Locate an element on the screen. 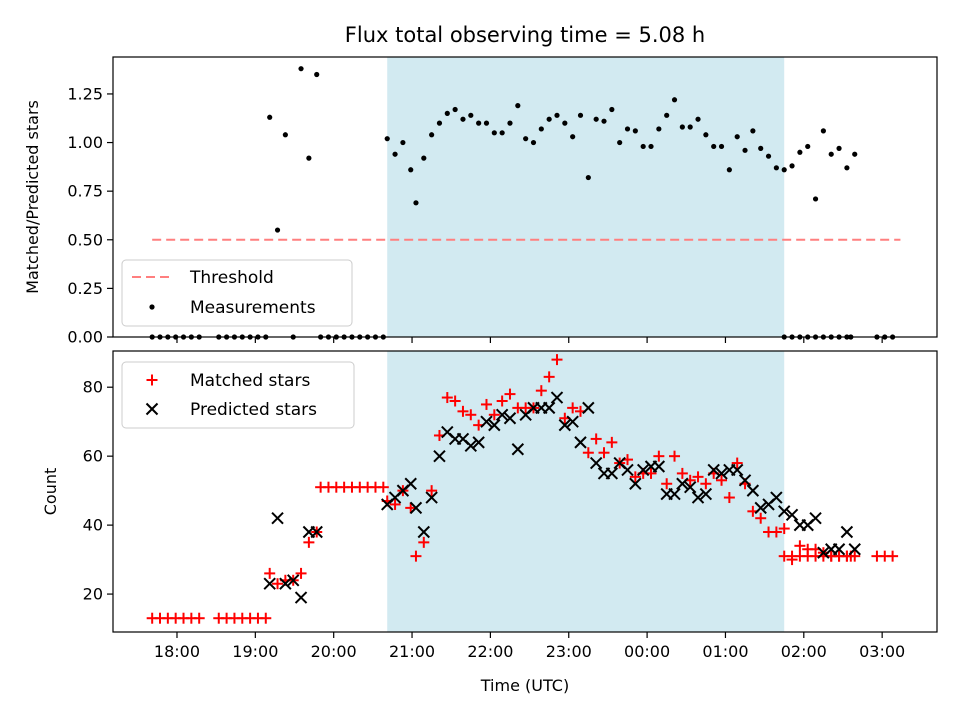 The image size is (960, 720). y-tick-label: 40 is located at coordinates (93, 525).